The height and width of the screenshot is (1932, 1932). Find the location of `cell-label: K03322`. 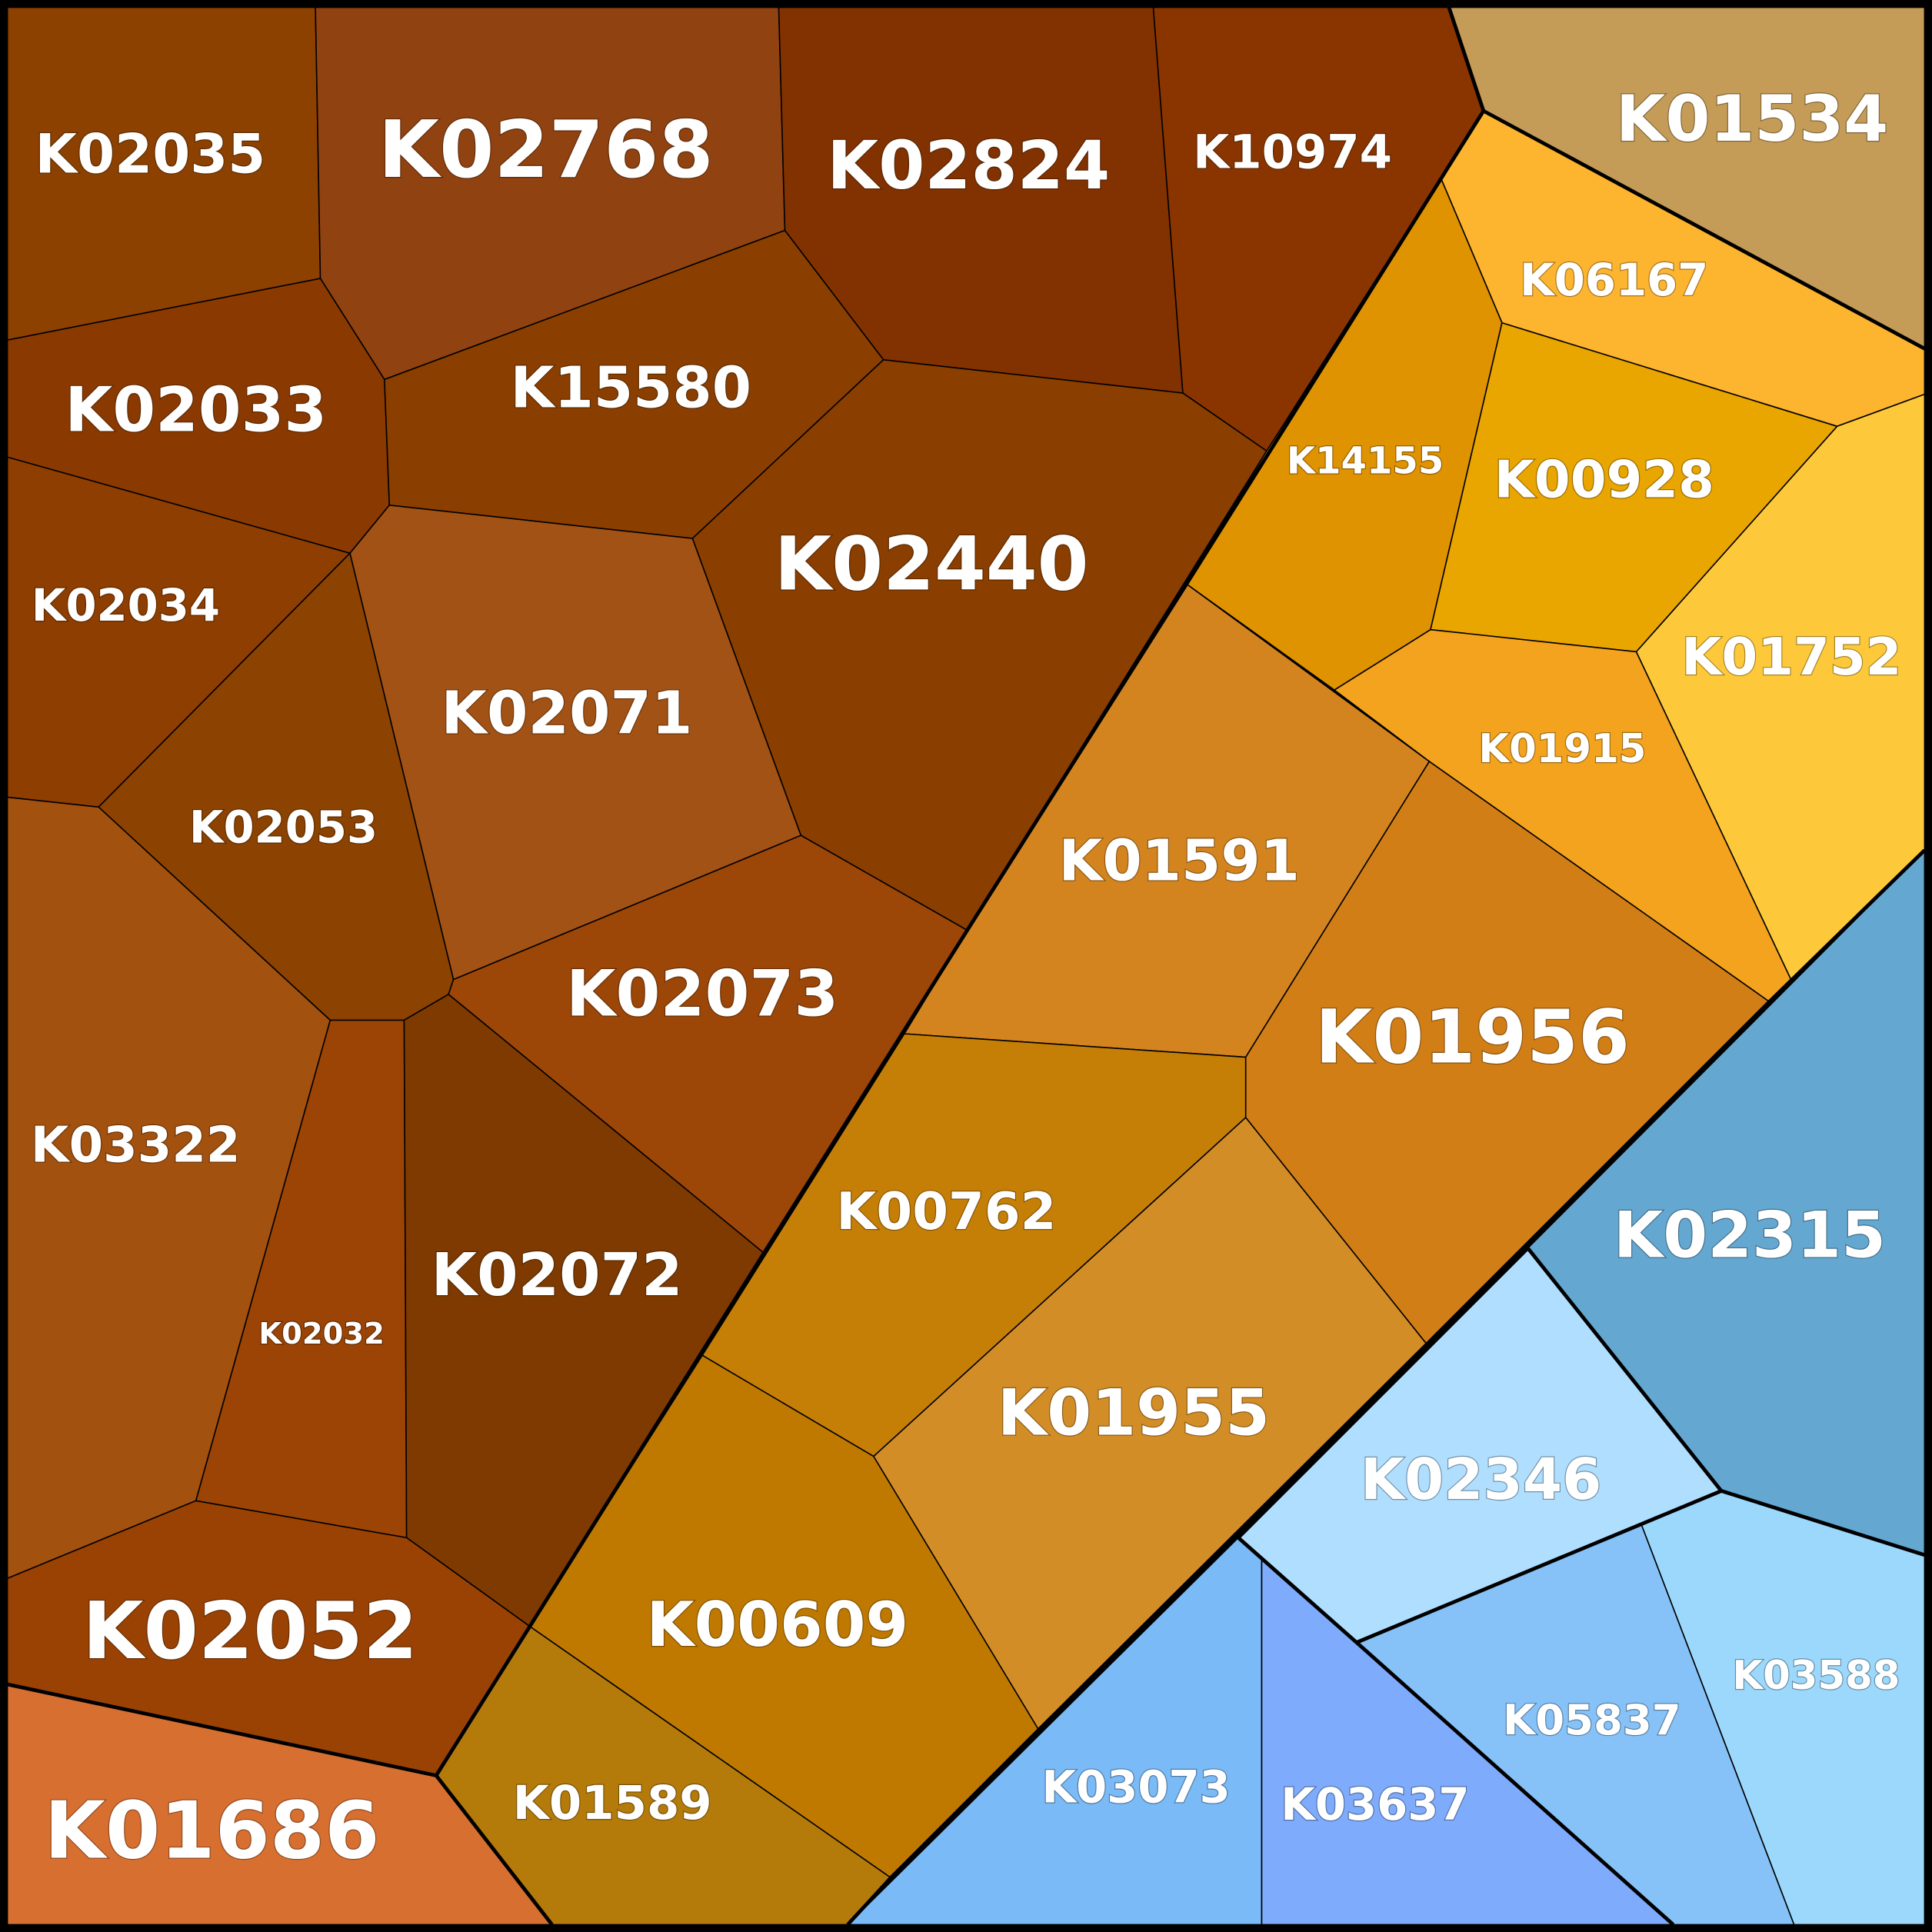

cell-label: K03322 is located at coordinates (136, 1146).